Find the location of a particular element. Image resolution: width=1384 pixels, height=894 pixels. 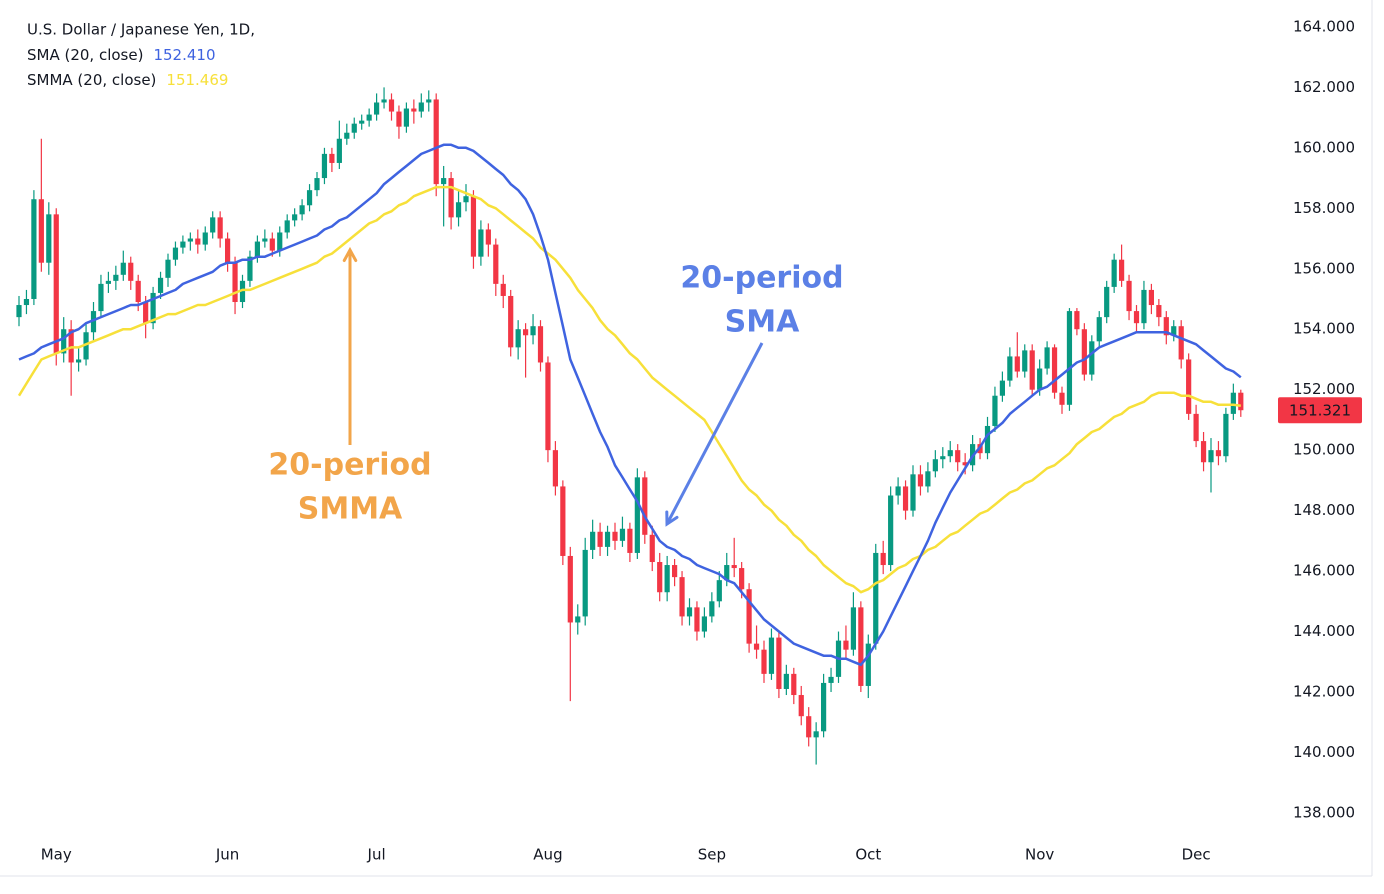

annotation-text: 20-period is located at coordinates (349, 465).